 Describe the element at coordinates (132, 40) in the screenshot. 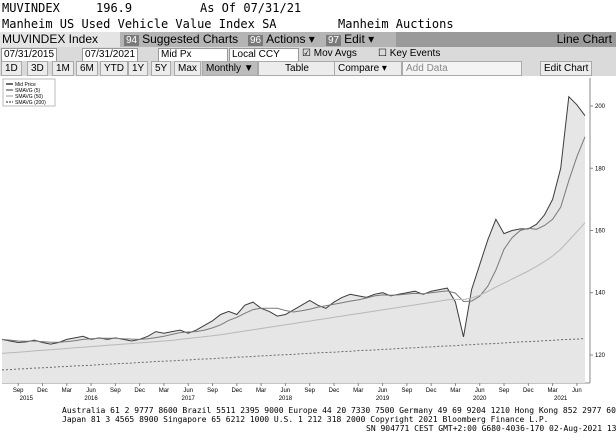

I see `key-code: 94` at that location.